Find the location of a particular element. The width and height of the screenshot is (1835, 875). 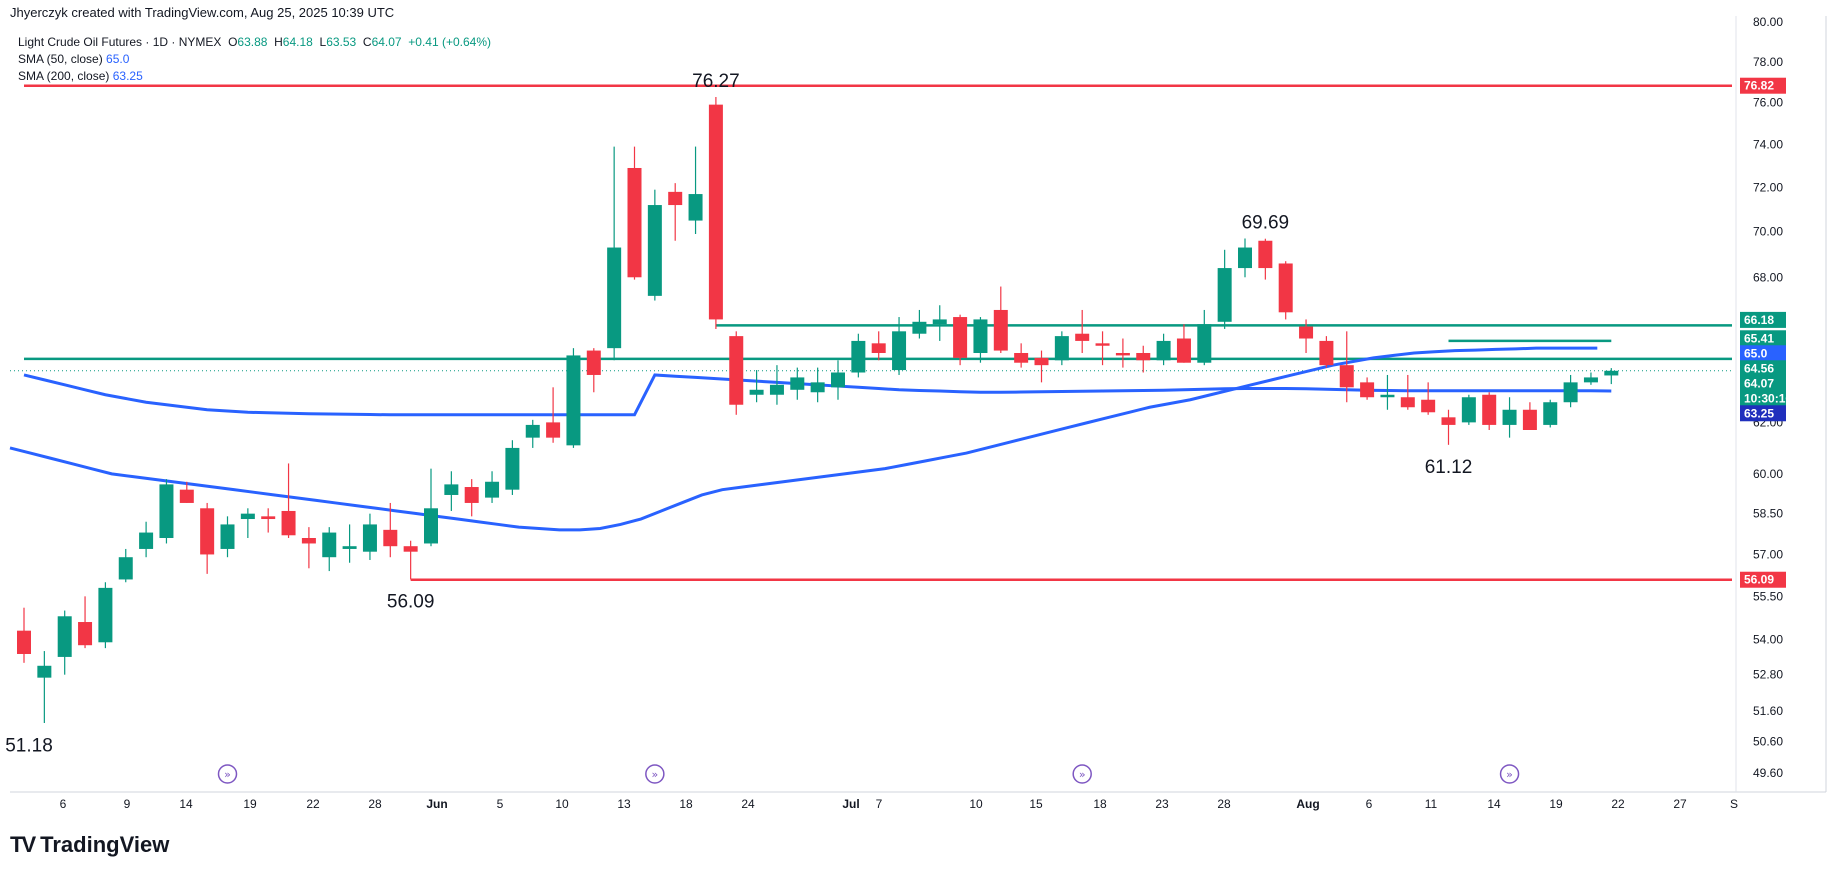

event-marker-glyph: » is located at coordinates (227, 774).